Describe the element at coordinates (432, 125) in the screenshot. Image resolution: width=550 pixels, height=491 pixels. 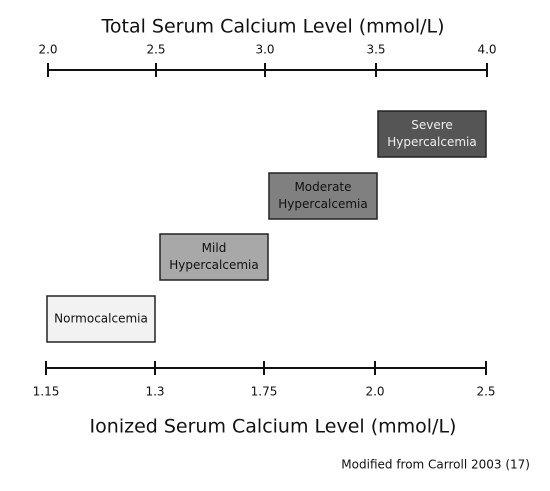
I see `box-label: Severe` at that location.